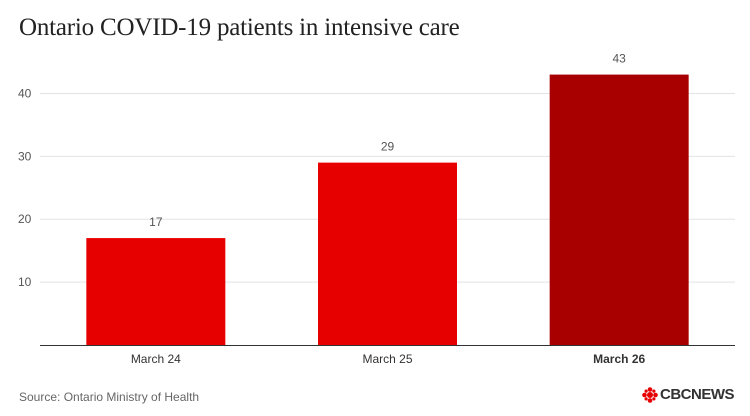  What do you see at coordinates (109, 397) in the screenshot?
I see `source-note: Source: Ontario Ministry of Health` at bounding box center [109, 397].